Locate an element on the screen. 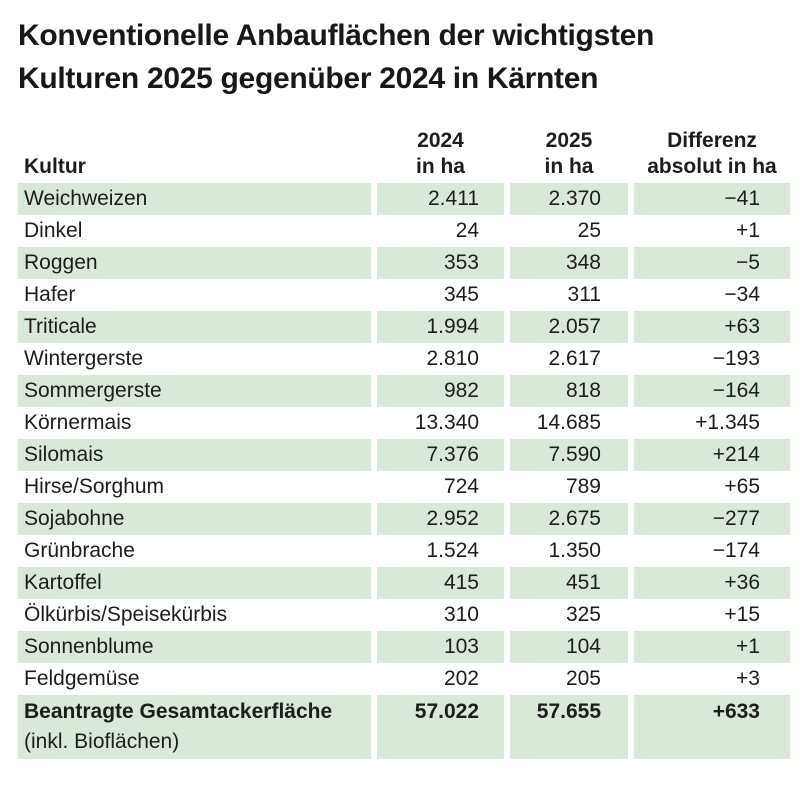  column-header-2025-unit: in ha is located at coordinates (569, 166).